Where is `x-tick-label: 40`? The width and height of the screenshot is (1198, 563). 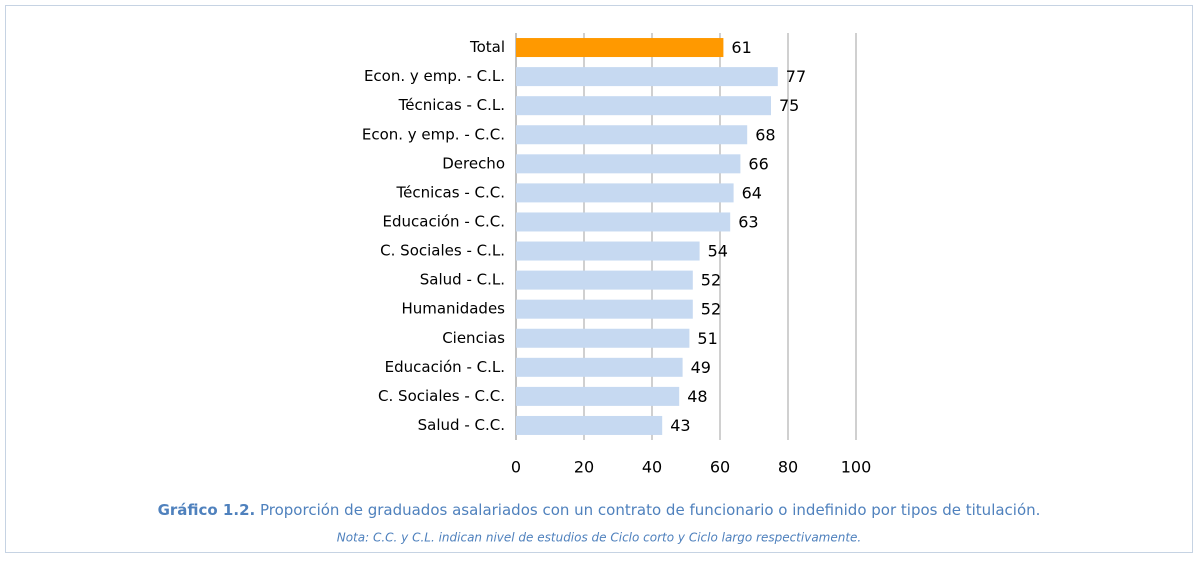
x-tick-label: 40 is located at coordinates (652, 467).